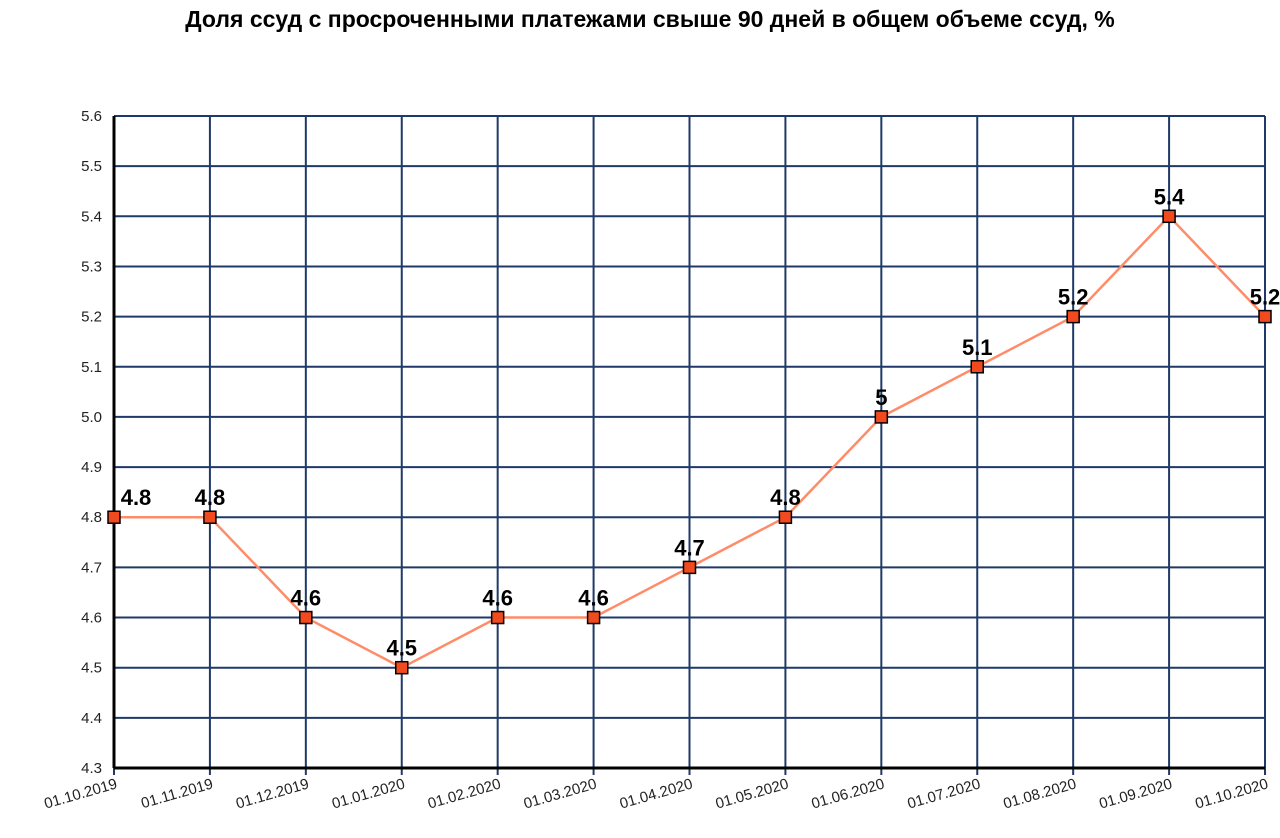  I want to click on y-tick-label: 5.1, so click(91, 367).